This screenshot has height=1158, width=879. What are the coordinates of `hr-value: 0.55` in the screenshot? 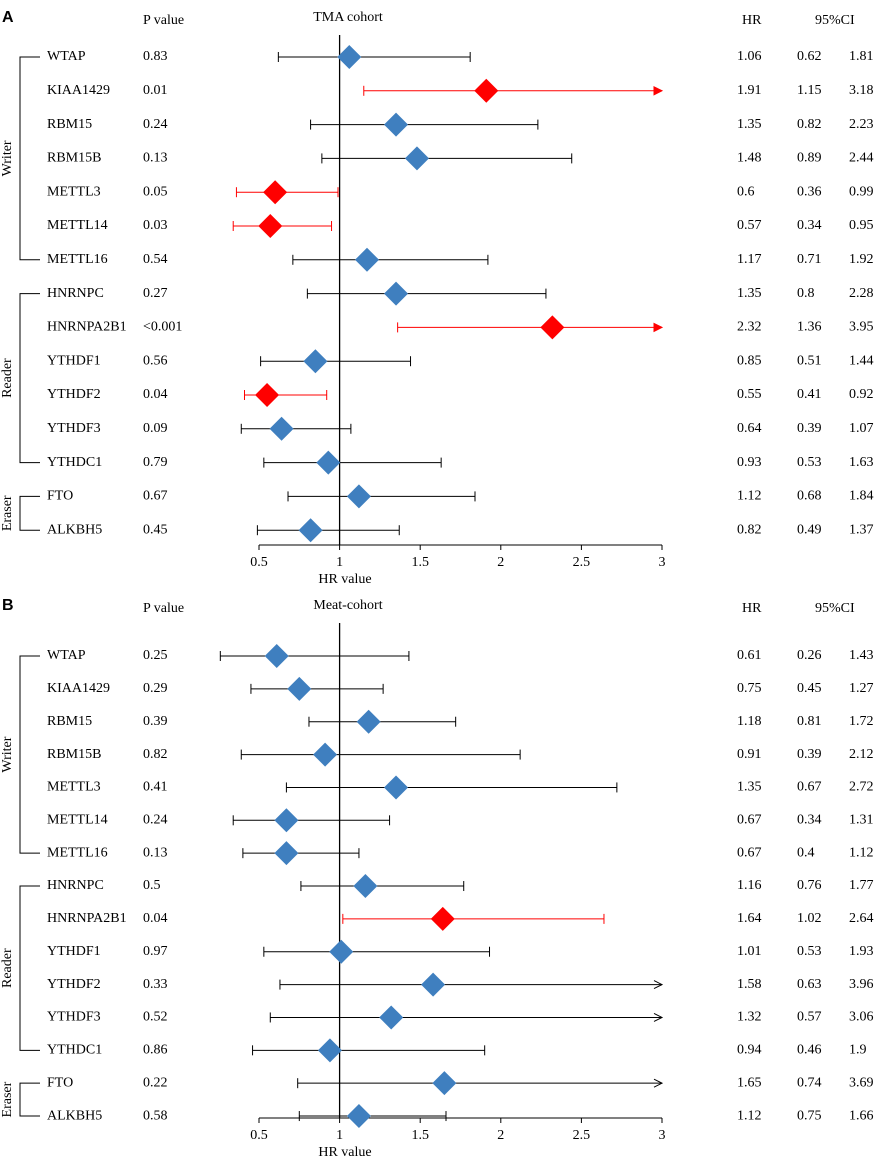 It's located at (749, 394).